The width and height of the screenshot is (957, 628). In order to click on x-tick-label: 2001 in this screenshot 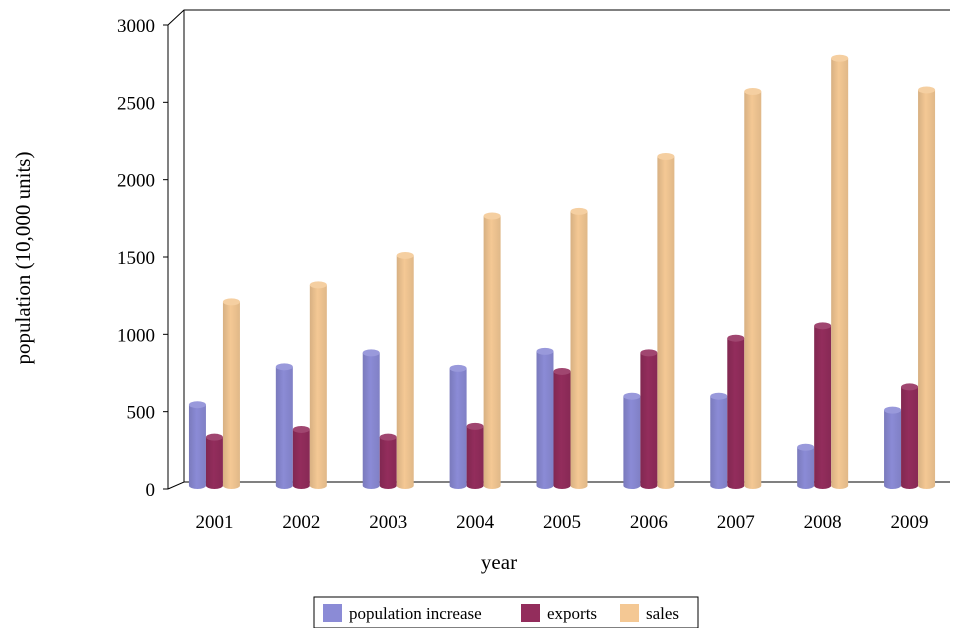, I will do `click(214, 522)`.